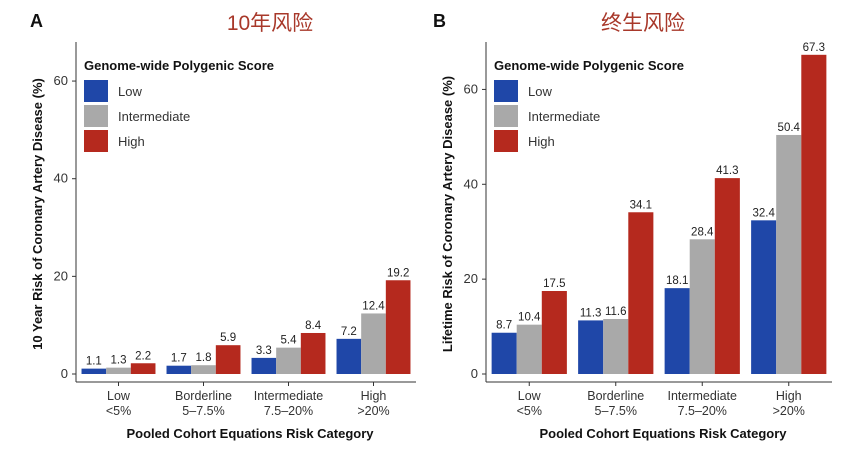  Describe the element at coordinates (439, 21) in the screenshot. I see `panel-letter: B` at that location.